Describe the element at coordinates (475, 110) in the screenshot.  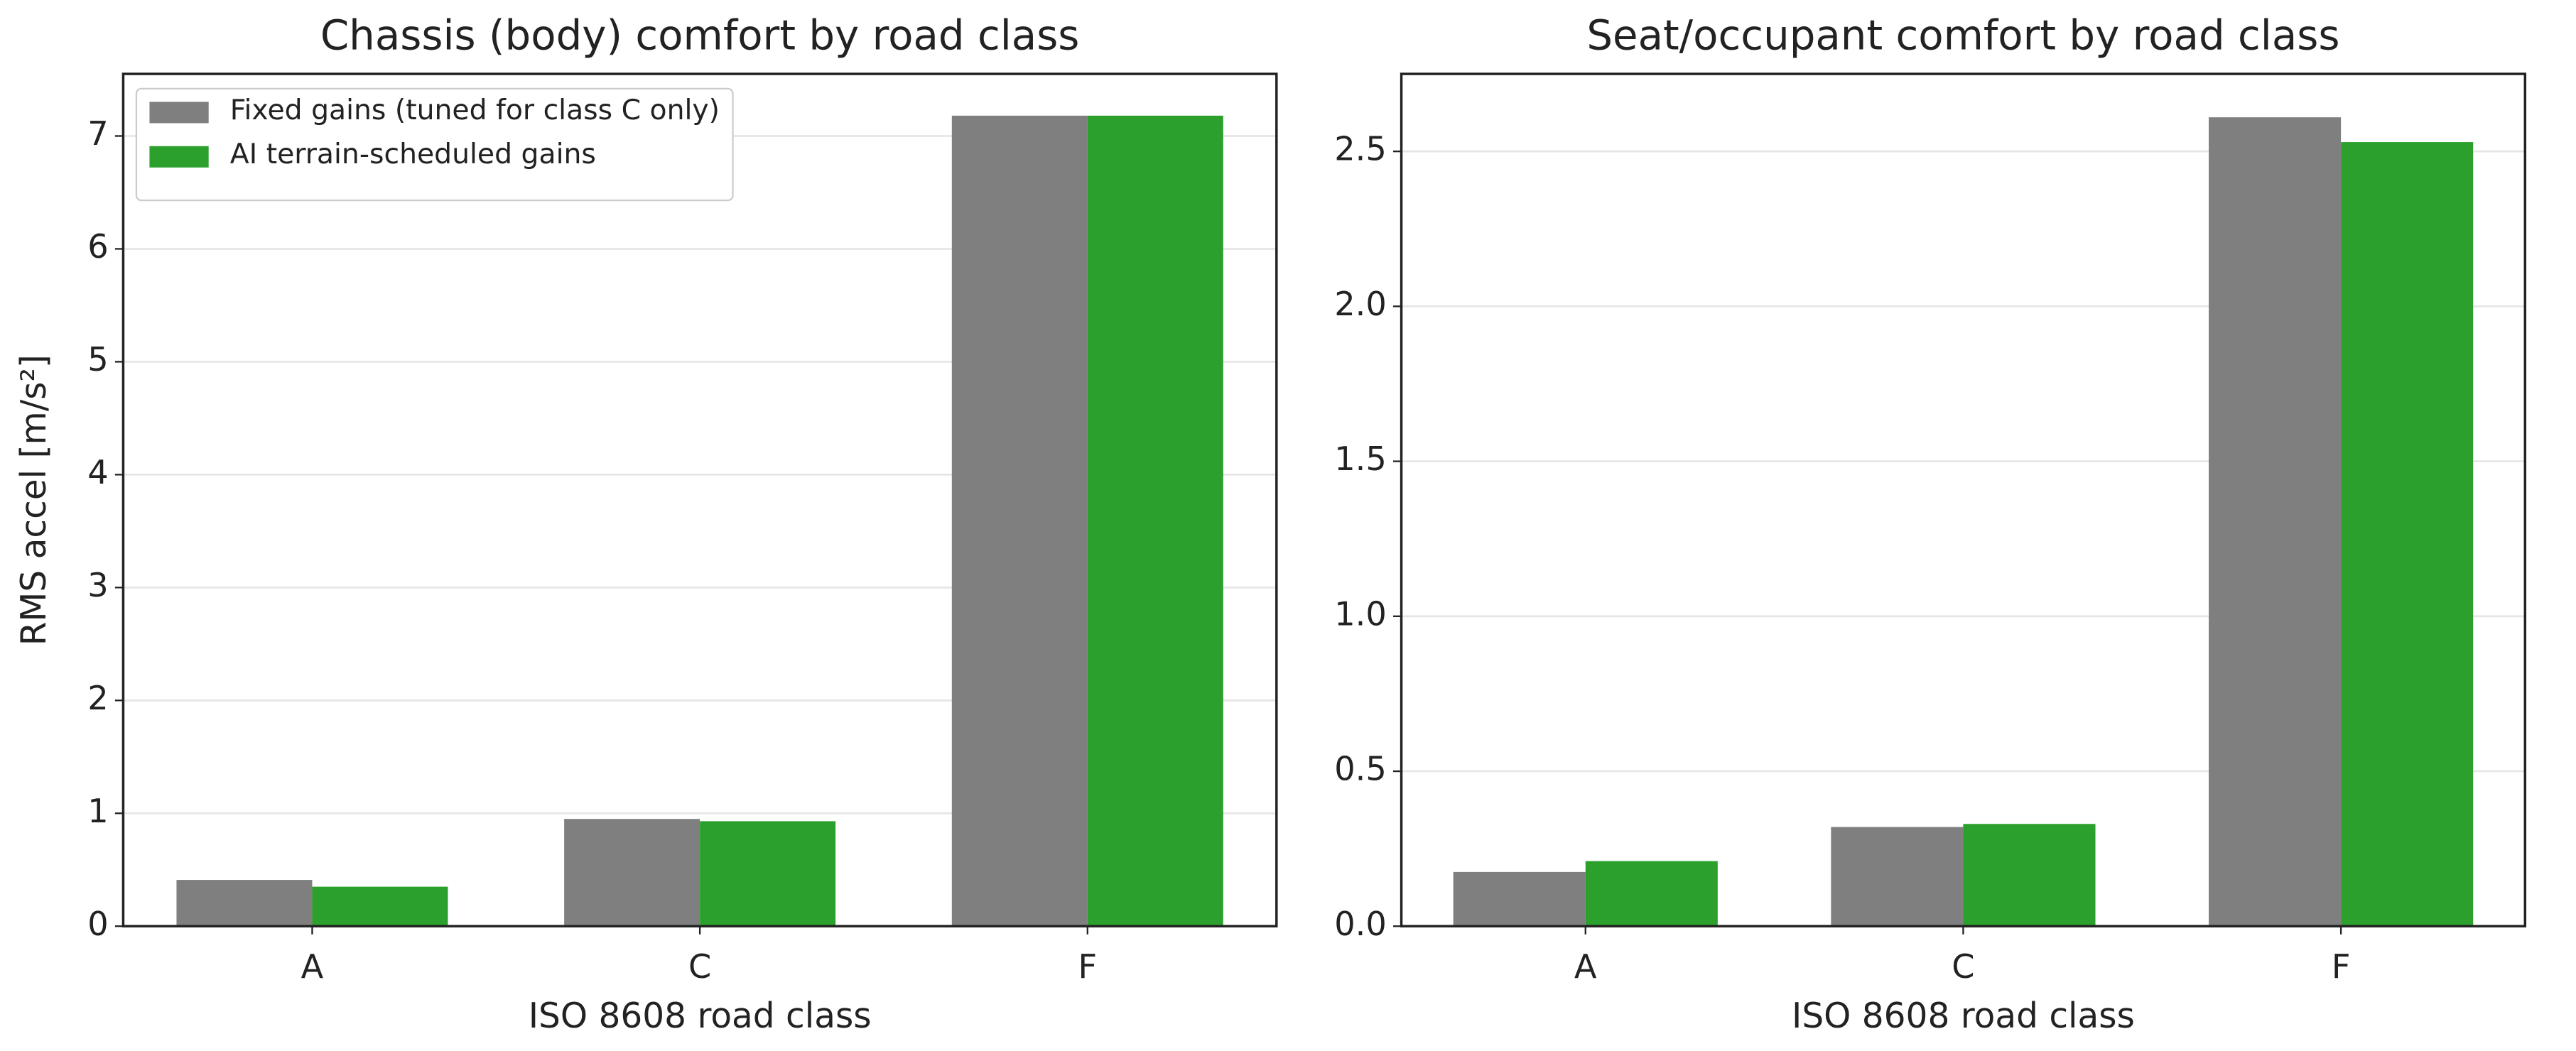
I see `legend-label: Fixed gains (tuned for class C only)` at that location.